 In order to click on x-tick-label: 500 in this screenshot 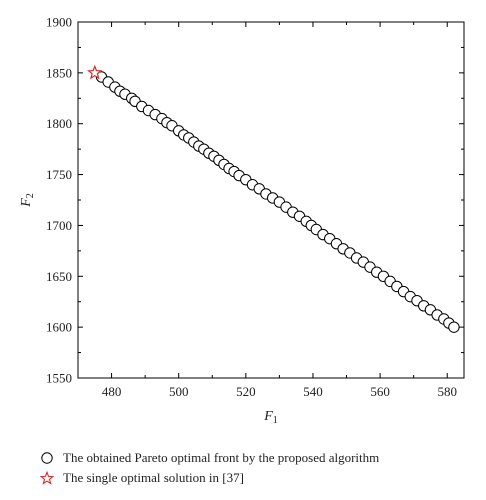, I will do `click(179, 391)`.